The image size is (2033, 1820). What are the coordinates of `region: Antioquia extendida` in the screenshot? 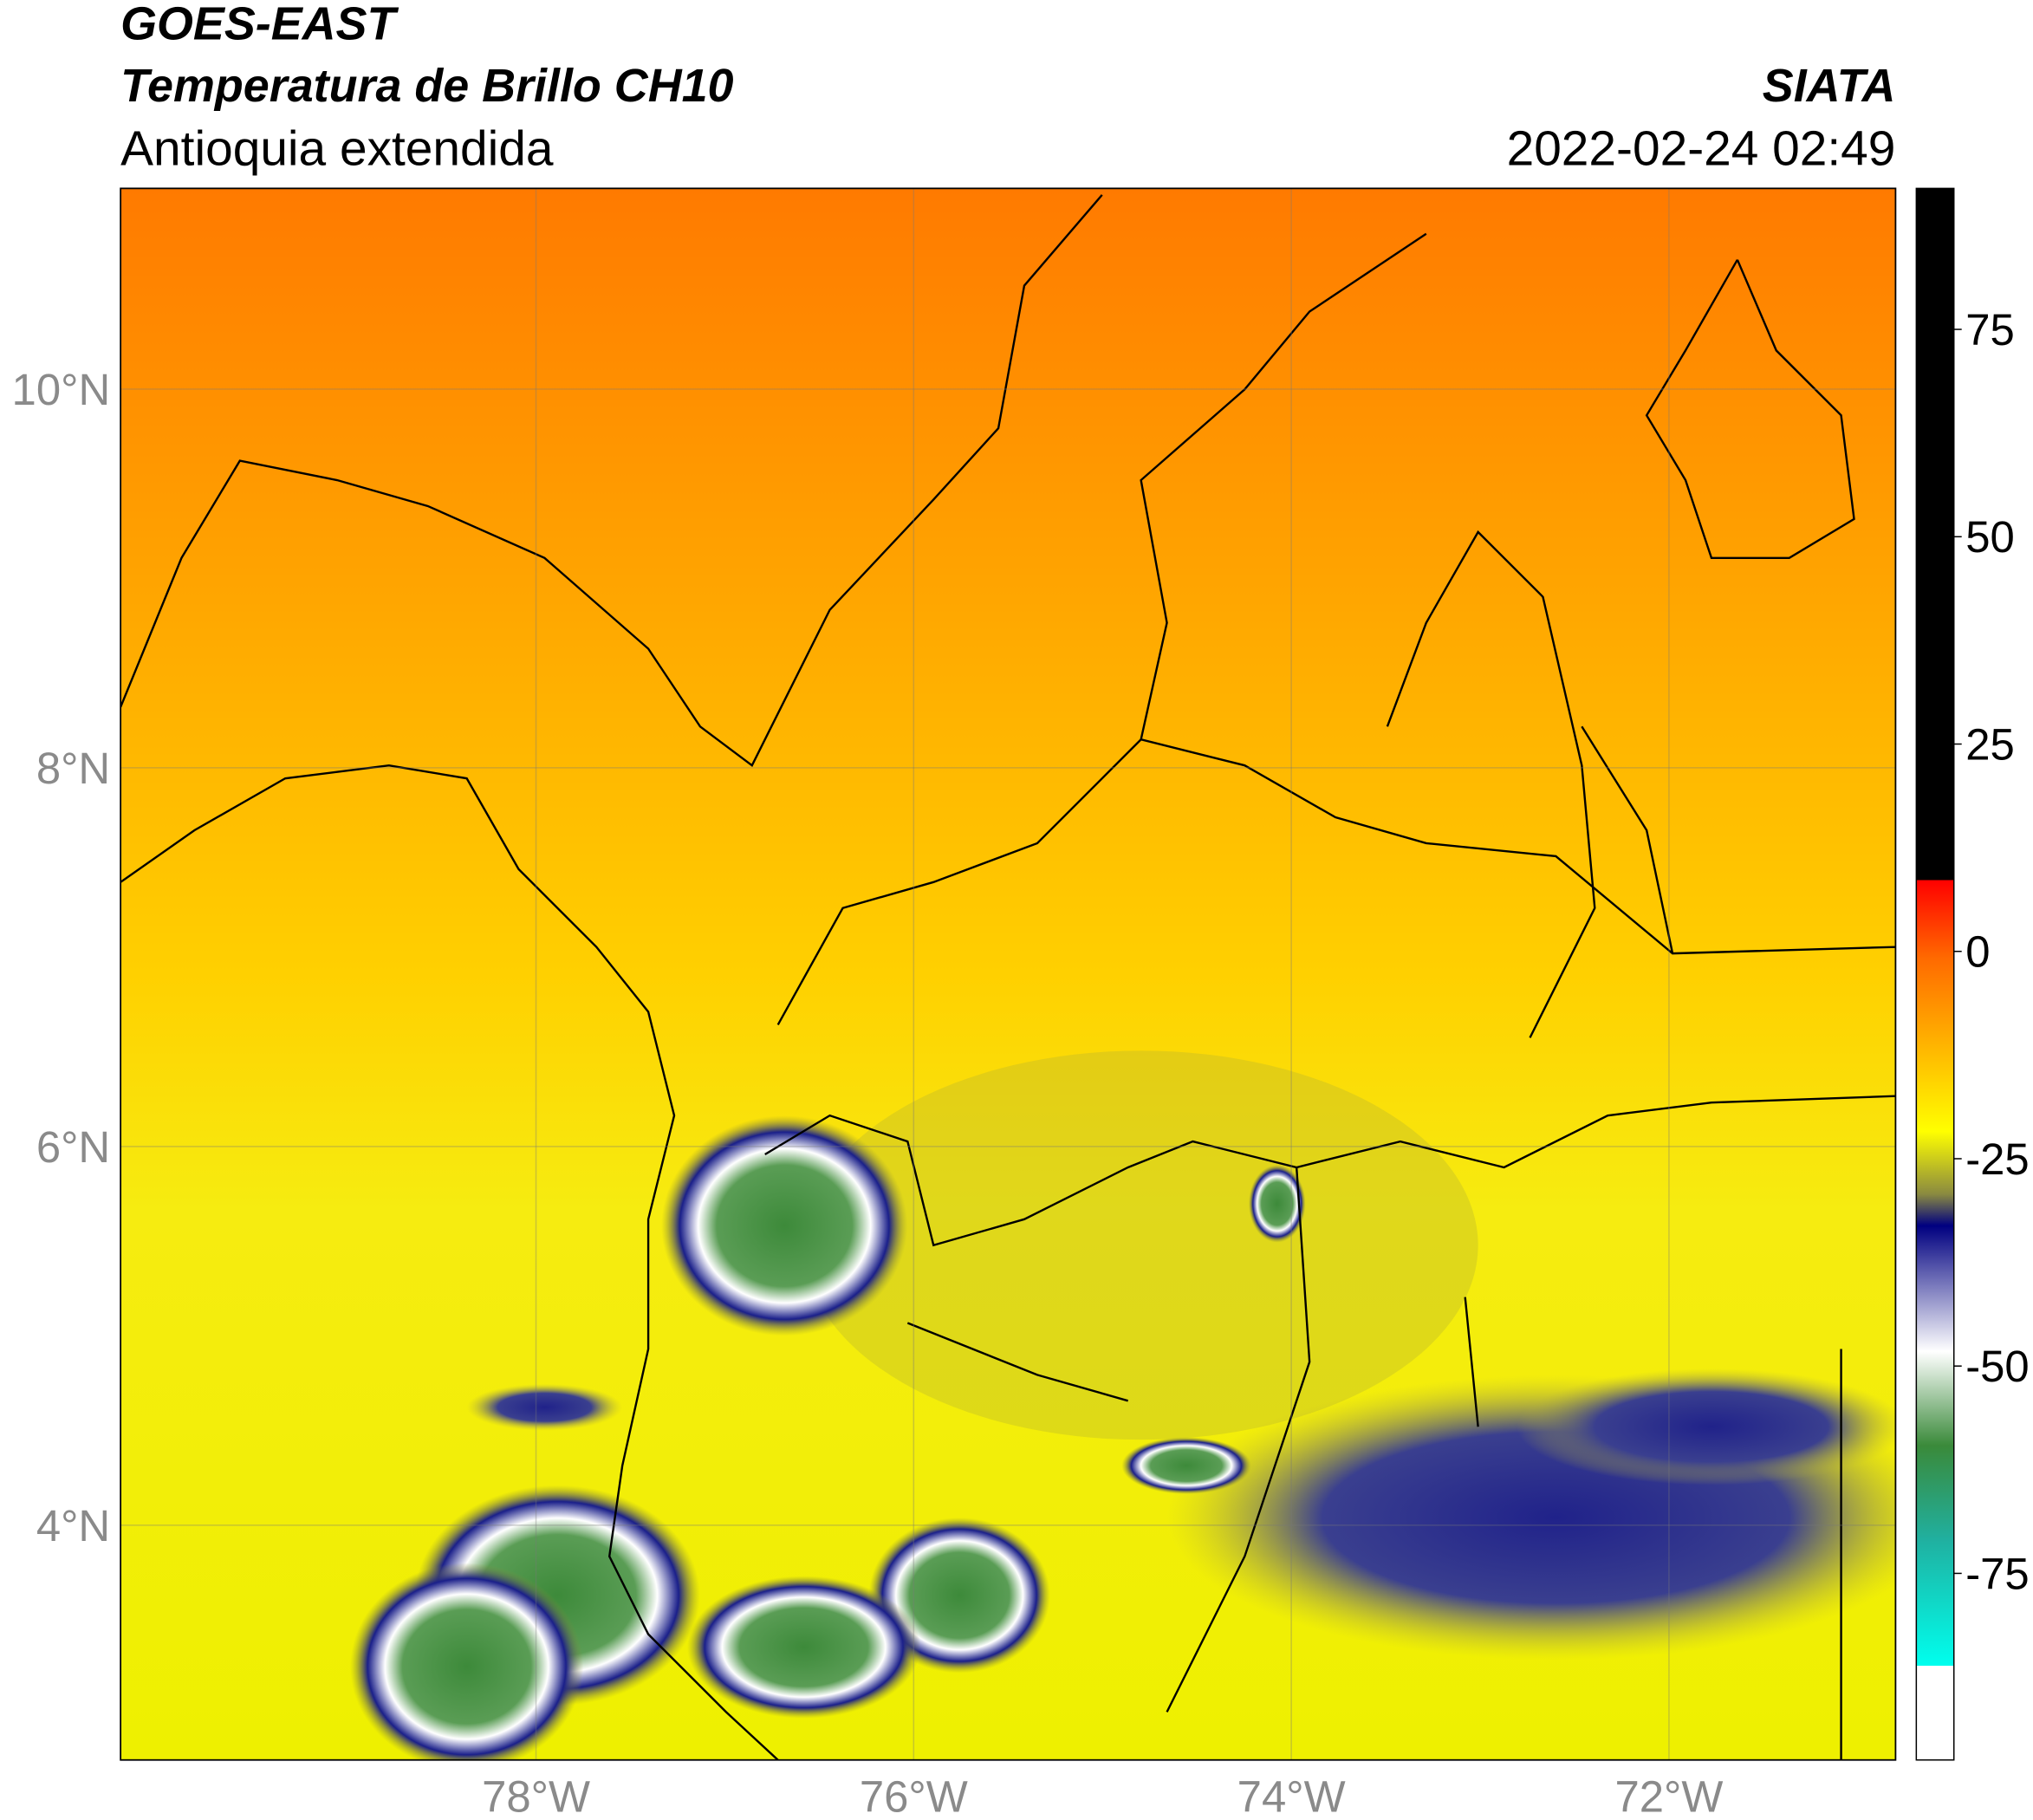 It's located at (337, 148).